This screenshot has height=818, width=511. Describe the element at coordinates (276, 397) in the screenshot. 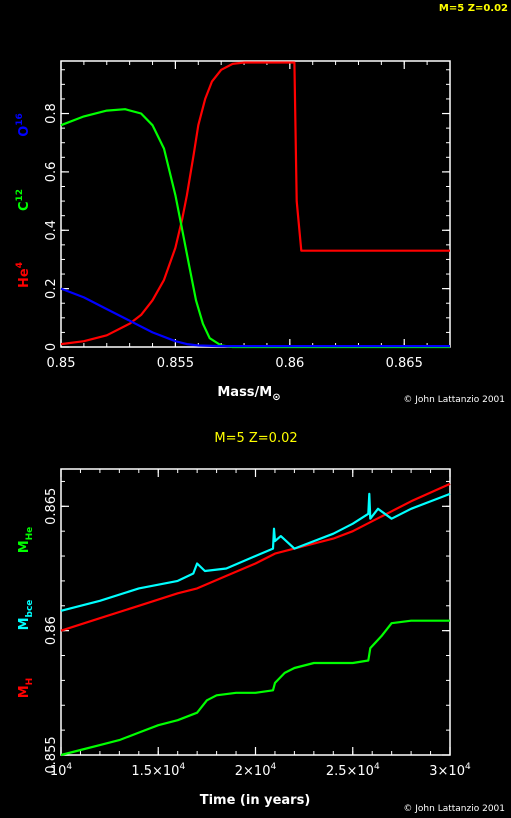

I see `solar-symbol: ⊙` at that location.